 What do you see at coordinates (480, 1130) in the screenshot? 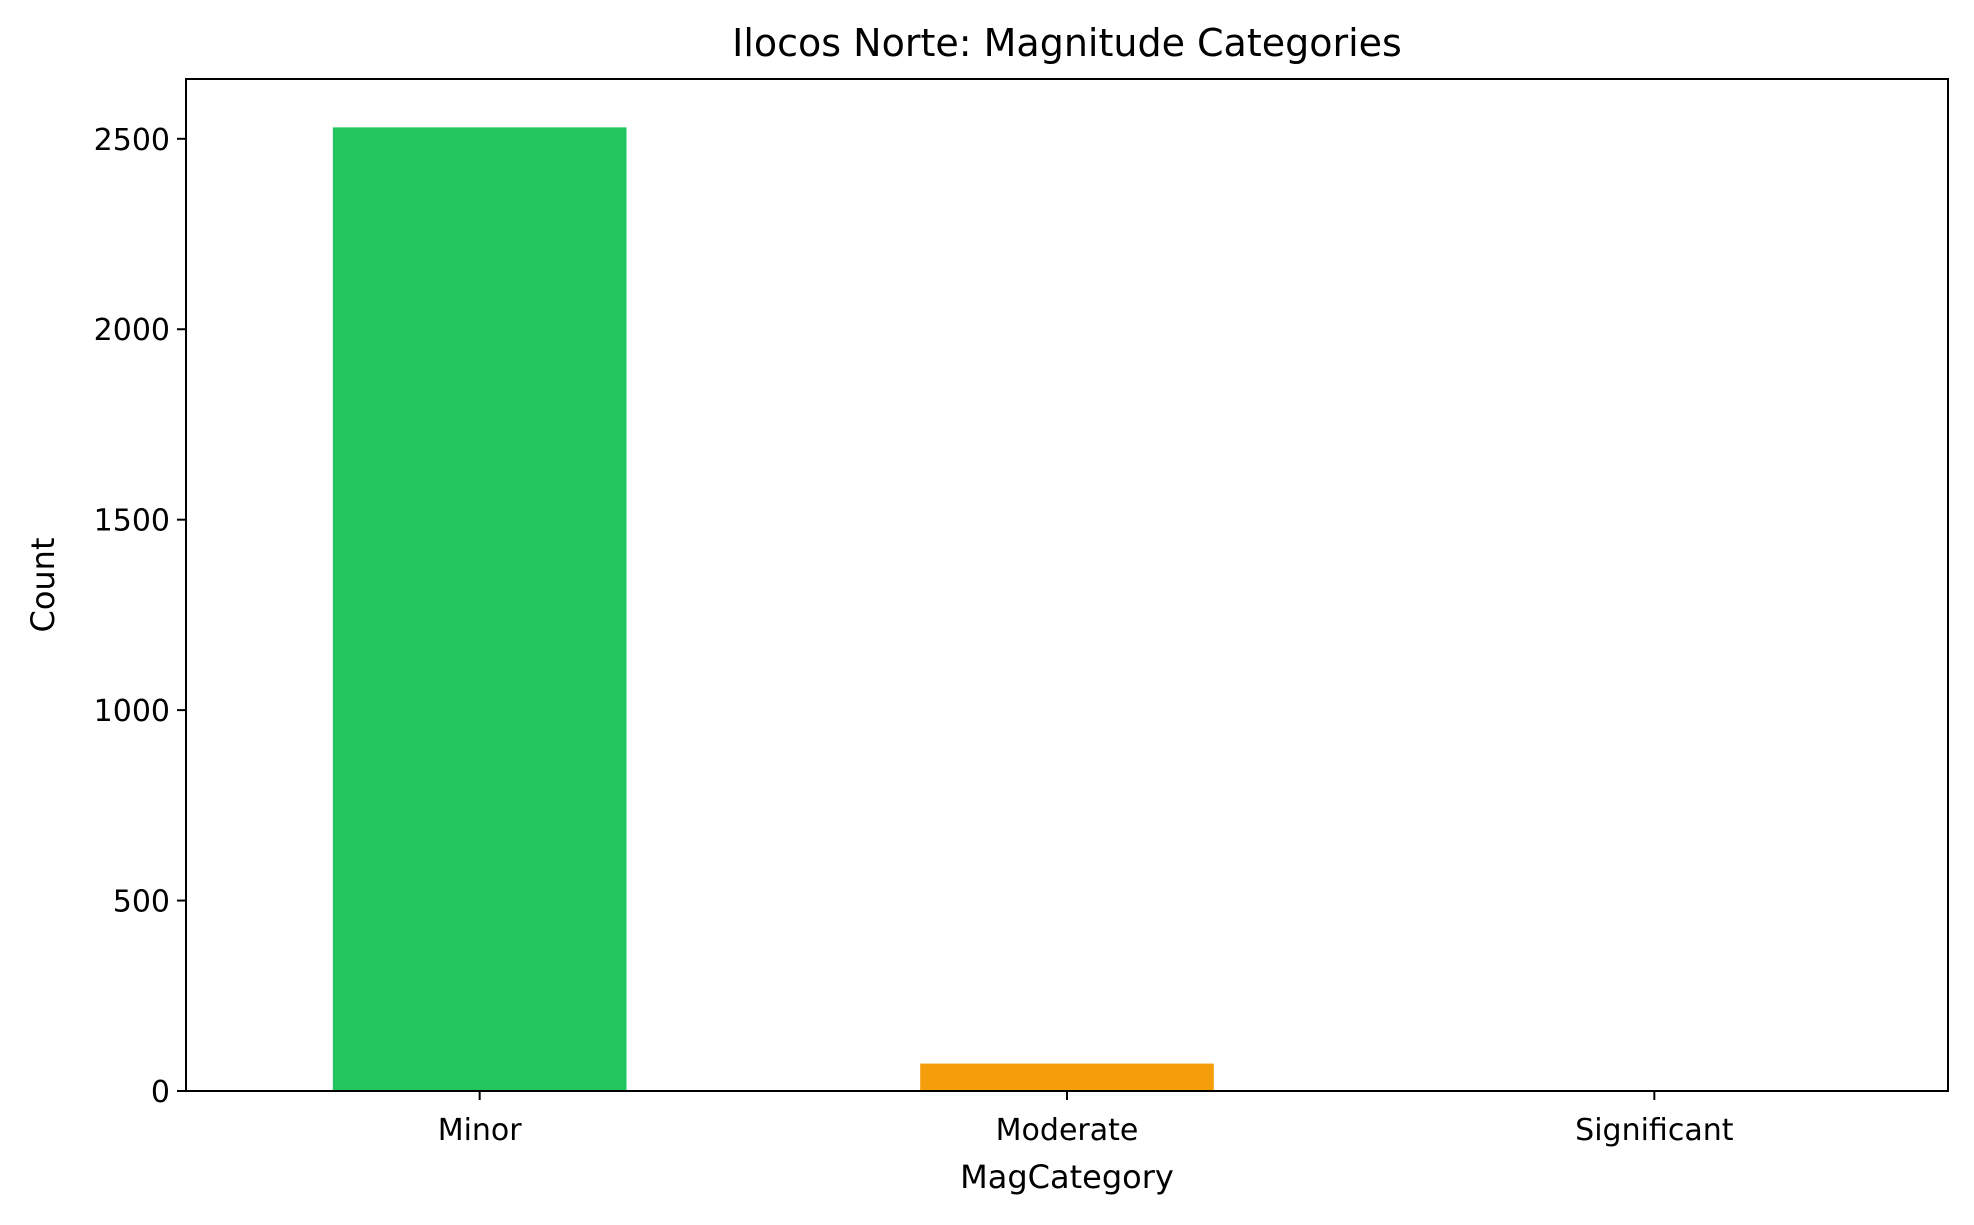
I see `x-tick-label-minor: Minor` at bounding box center [480, 1130].